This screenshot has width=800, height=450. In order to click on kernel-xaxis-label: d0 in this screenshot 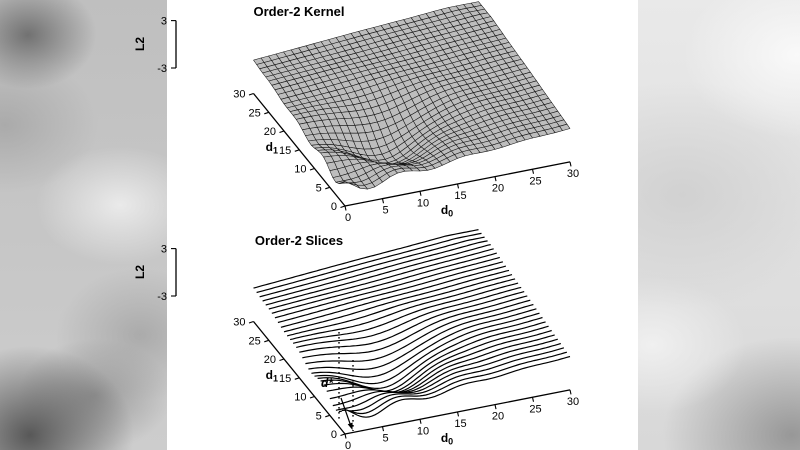, I will do `click(447, 211)`.